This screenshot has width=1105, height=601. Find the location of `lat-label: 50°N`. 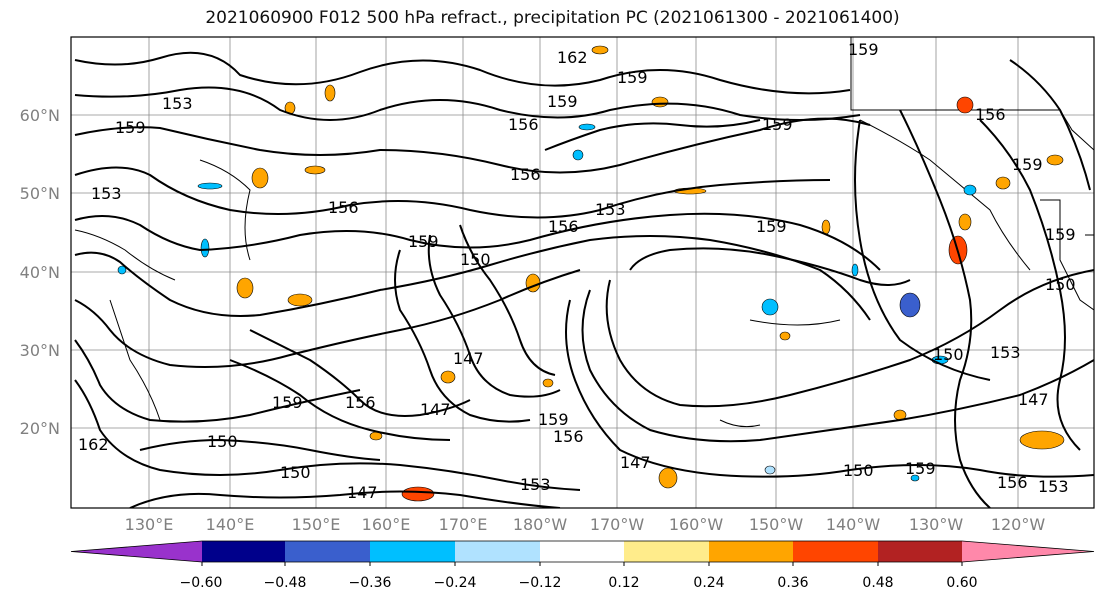

lat-label: 50°N is located at coordinates (40, 193).